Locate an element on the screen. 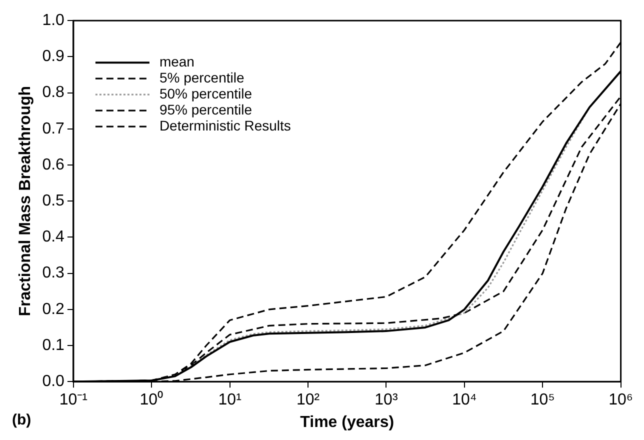 Image resolution: width=644 pixels, height=440 pixels. y-tick-label: 0.5 is located at coordinates (53, 201).